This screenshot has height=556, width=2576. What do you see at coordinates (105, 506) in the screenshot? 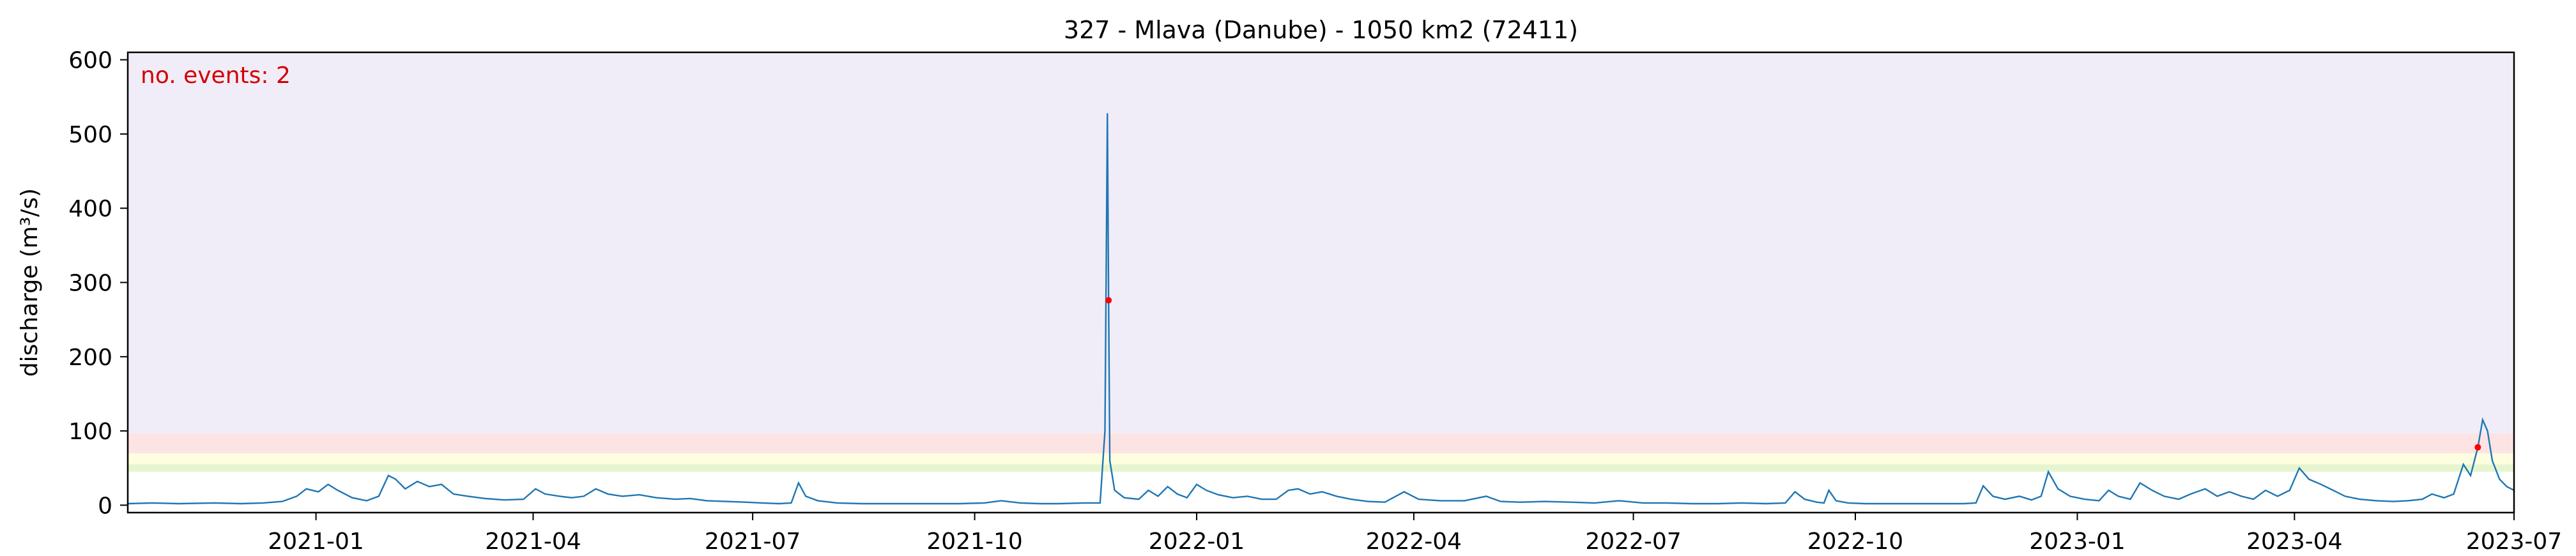
I see `y-tick-label: 0` at bounding box center [105, 506].